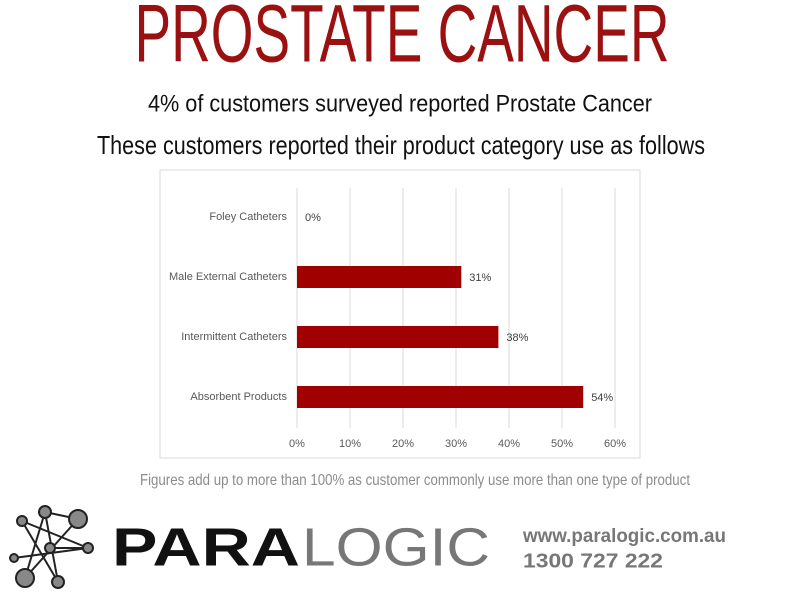  What do you see at coordinates (509, 444) in the screenshot?
I see `x-tick-label: 40%` at bounding box center [509, 444].